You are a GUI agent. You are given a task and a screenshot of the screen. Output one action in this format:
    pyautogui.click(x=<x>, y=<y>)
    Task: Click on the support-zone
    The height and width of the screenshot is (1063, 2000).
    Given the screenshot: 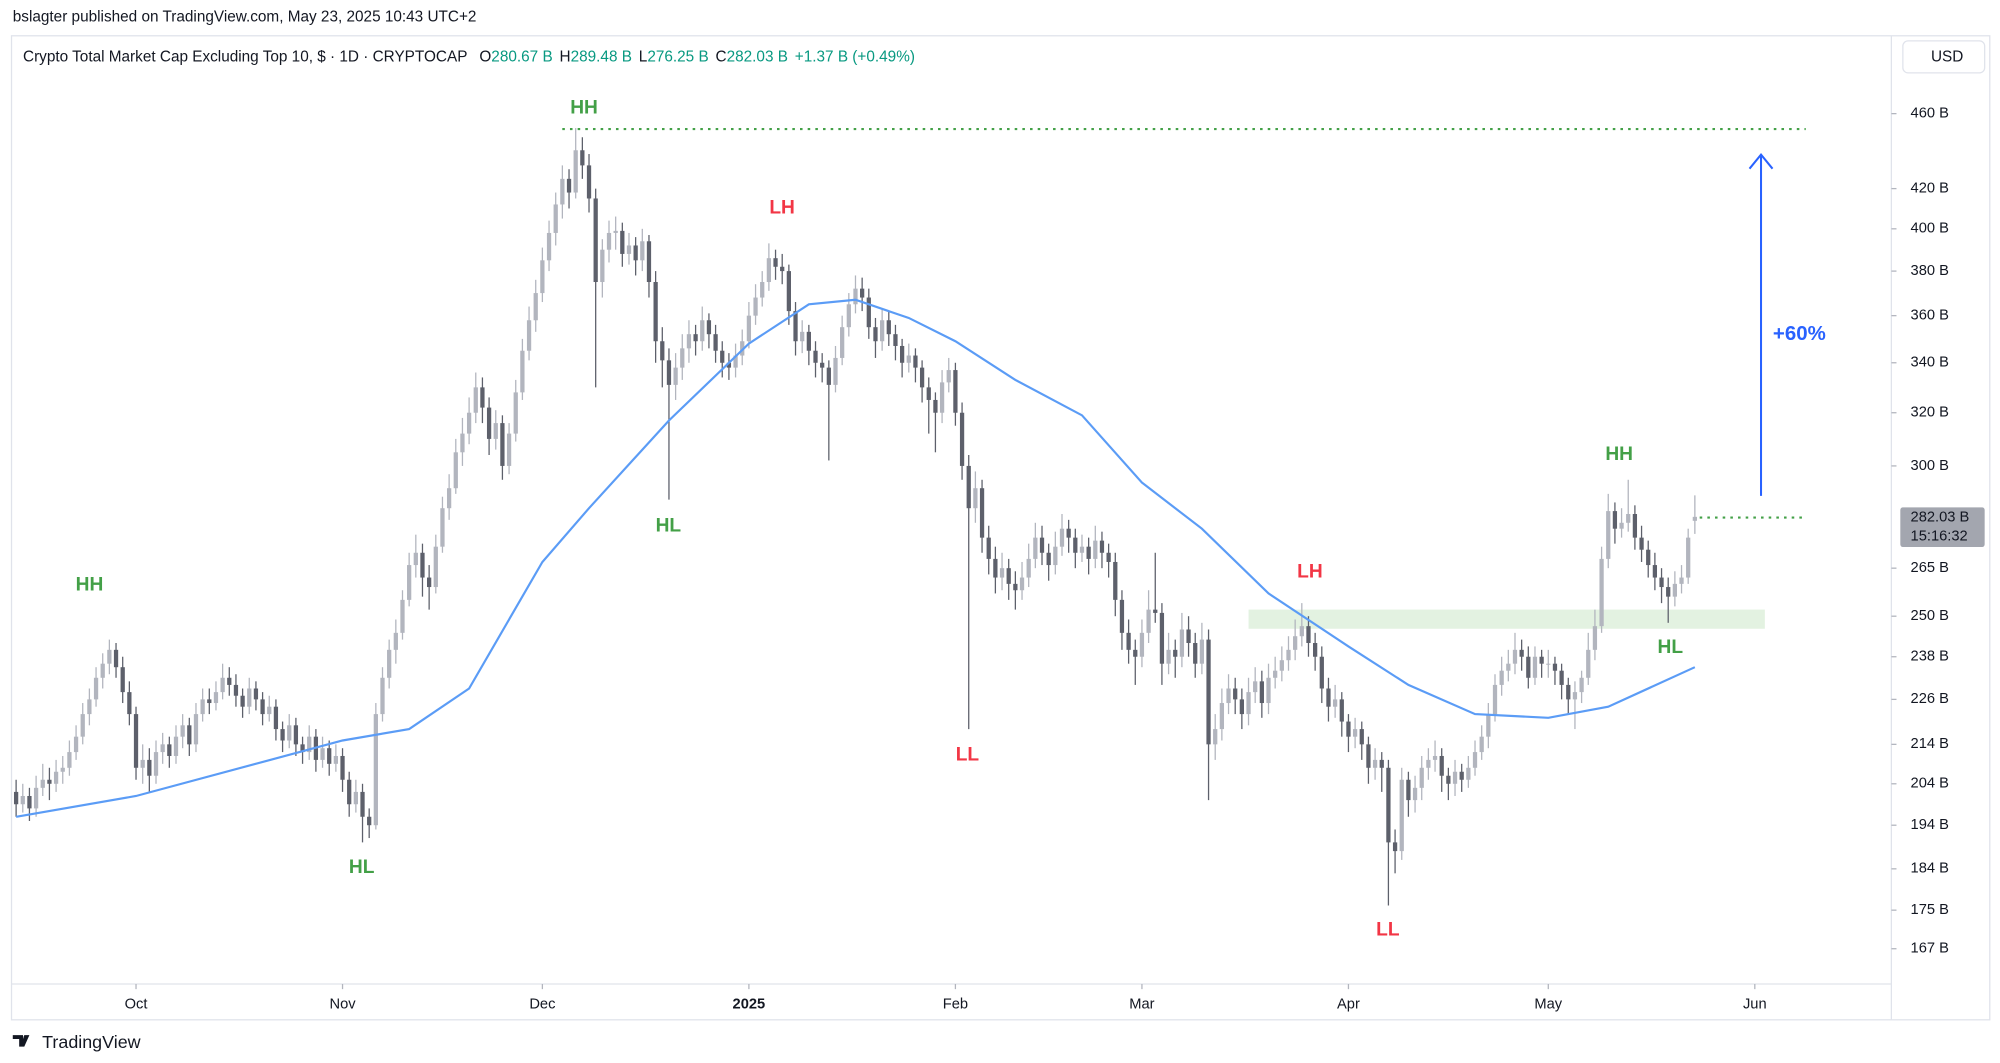 What is the action you would take?
    pyautogui.click(x=1506, y=619)
    